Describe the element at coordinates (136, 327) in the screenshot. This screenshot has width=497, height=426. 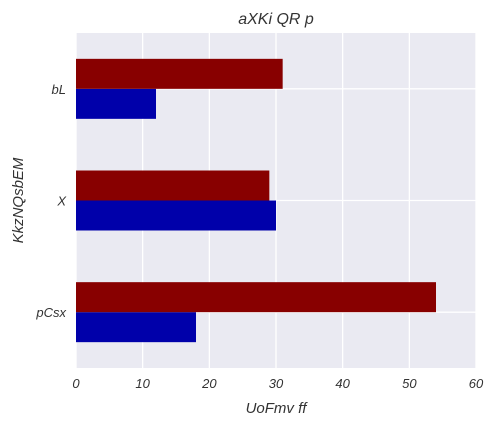
I see `bar-blue-pcsx` at that location.